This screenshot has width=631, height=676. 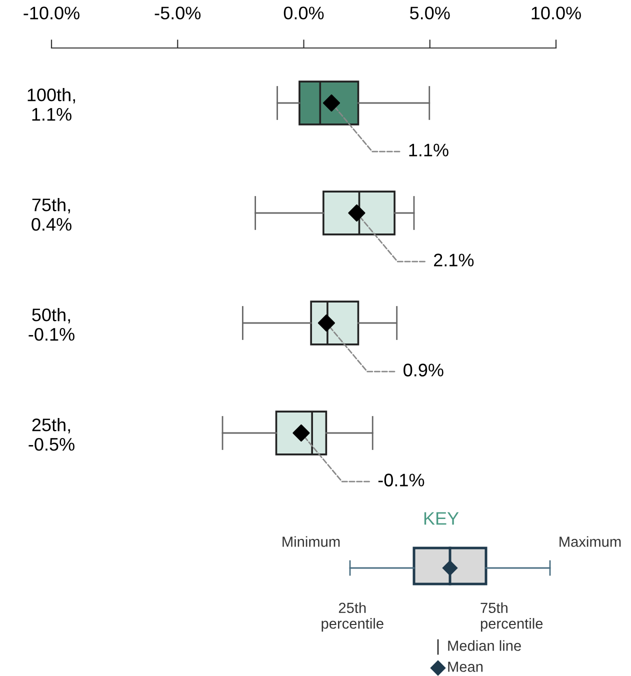 I want to click on y-tick-label: 50th, -0.1%, so click(x=51, y=324).